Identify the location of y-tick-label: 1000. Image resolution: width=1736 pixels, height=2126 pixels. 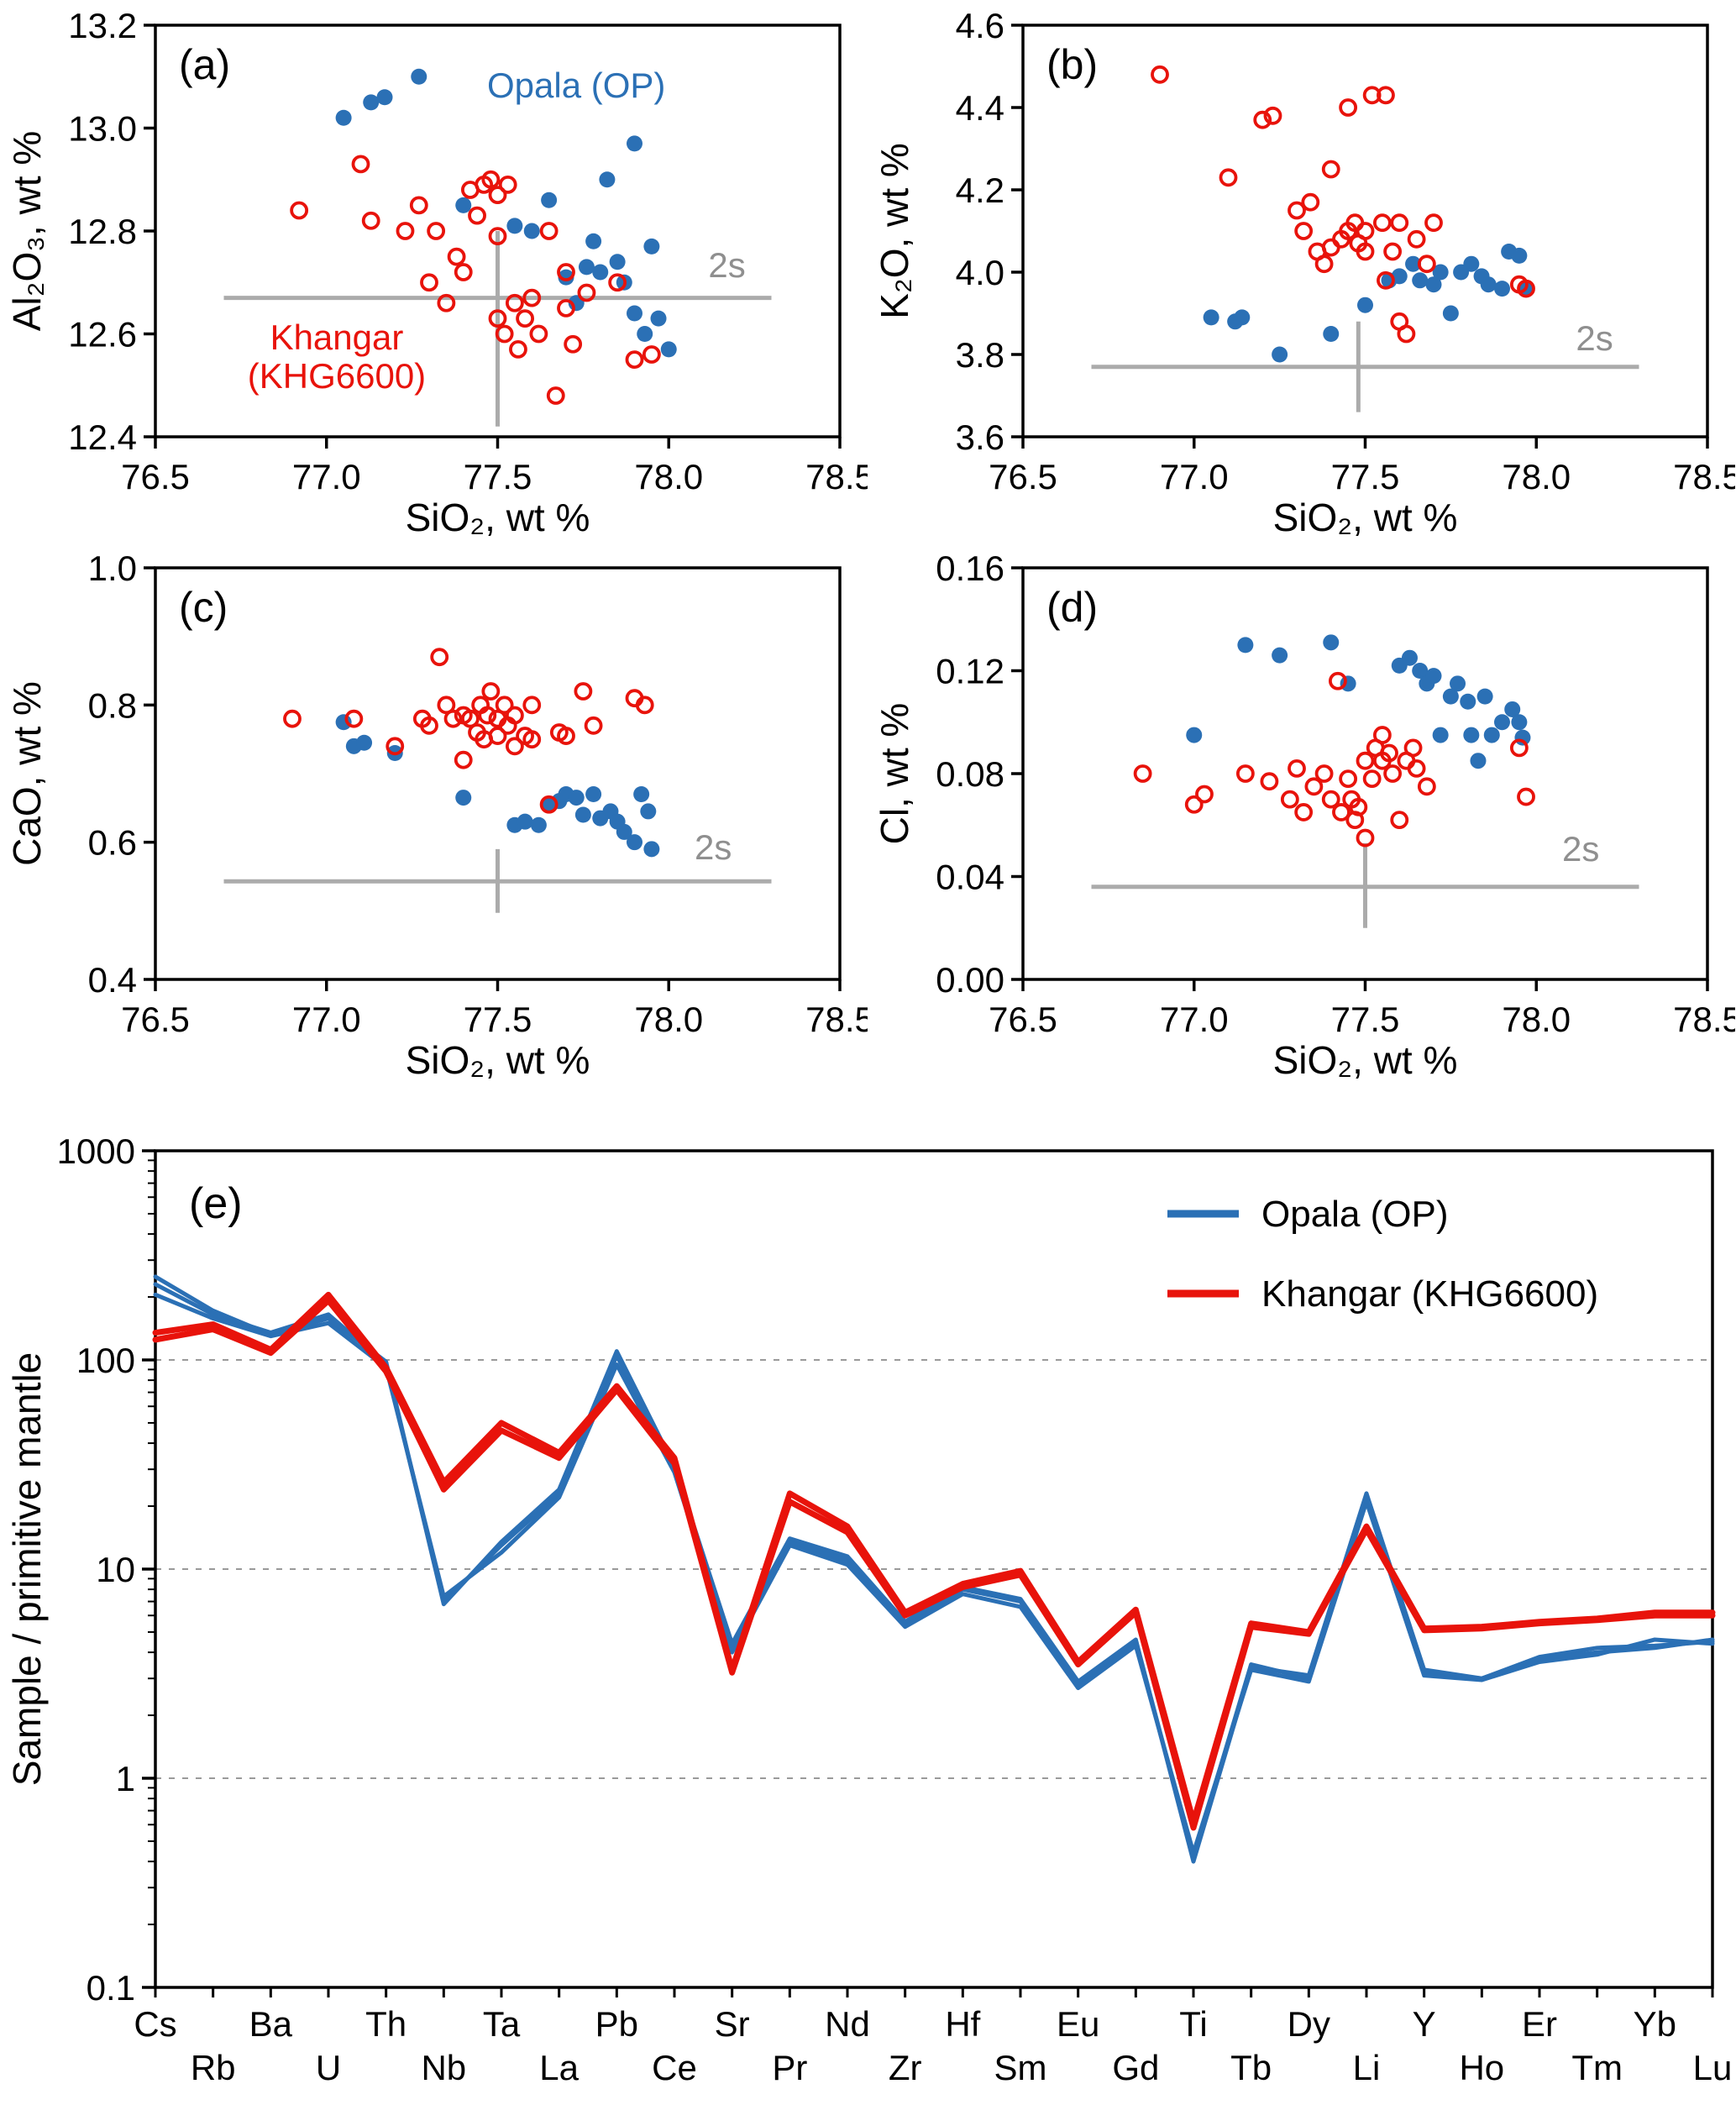
(96, 1151).